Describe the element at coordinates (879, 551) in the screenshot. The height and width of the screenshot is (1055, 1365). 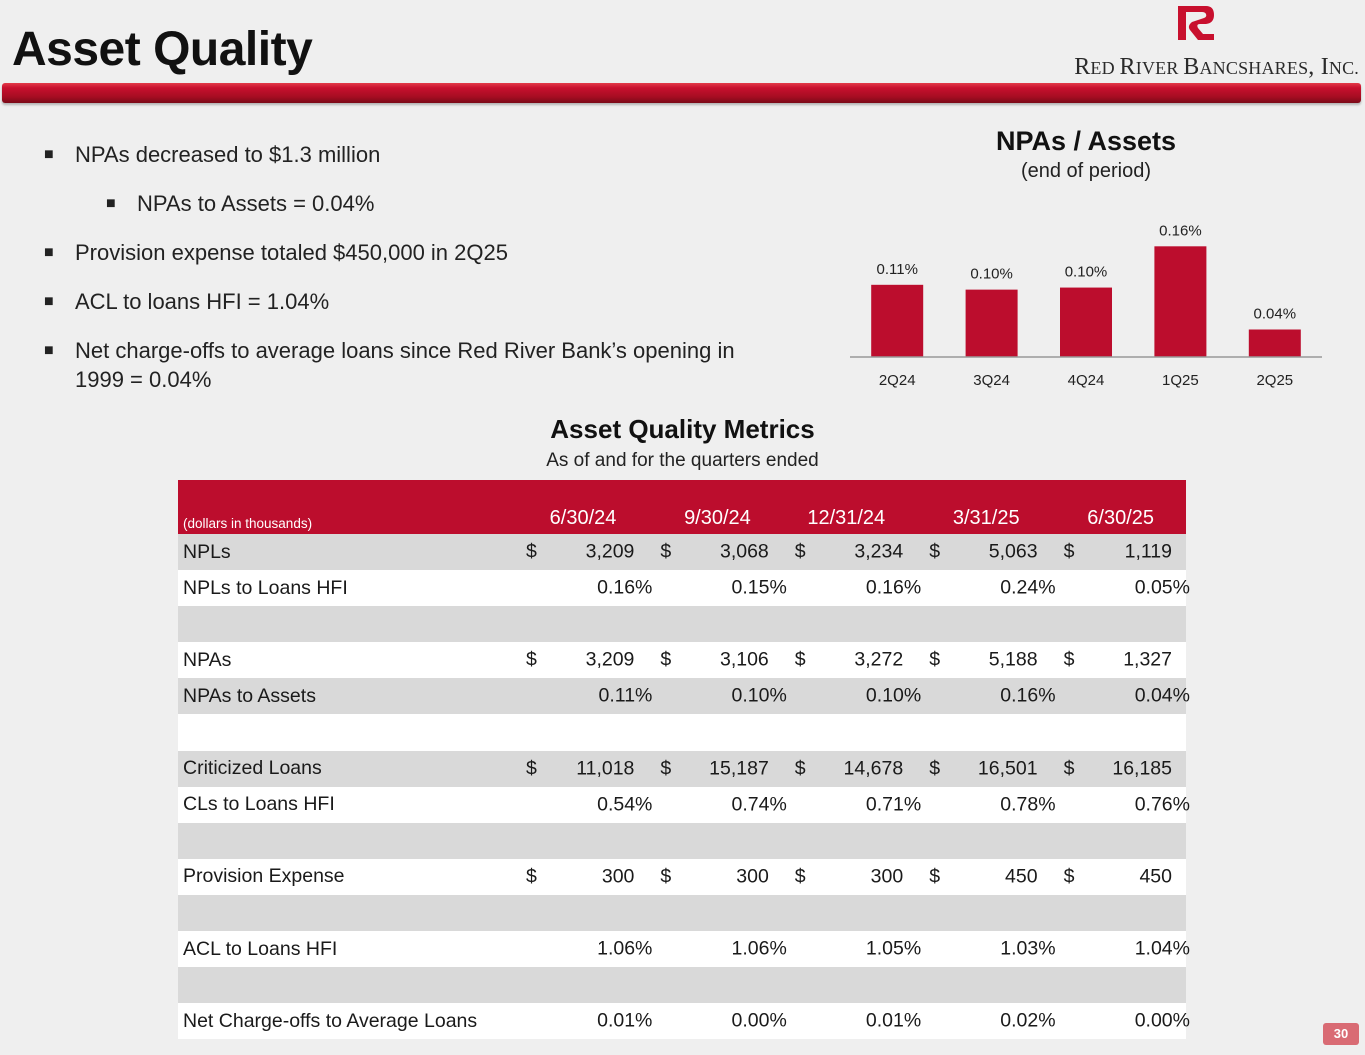
I see `cell-value: 3,234` at that location.